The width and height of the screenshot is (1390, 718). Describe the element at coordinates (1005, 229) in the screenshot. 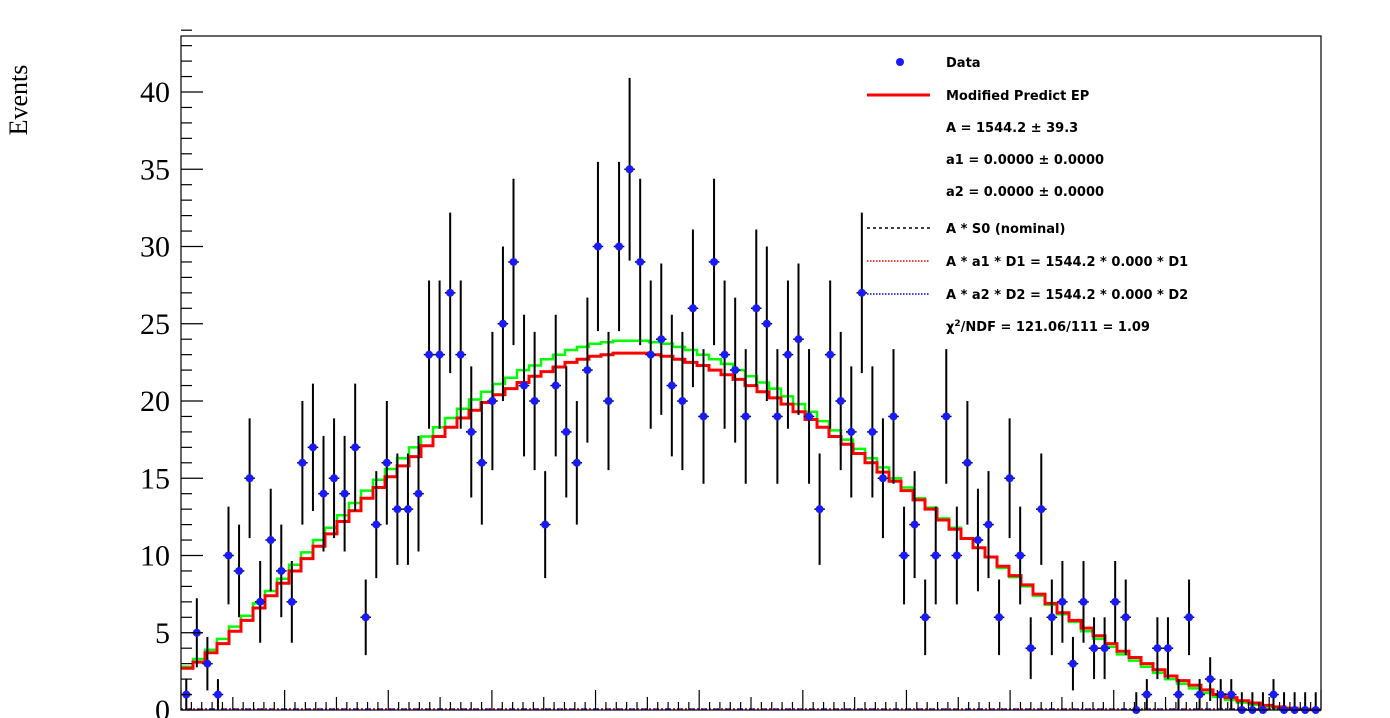

I see `legend-nominal-label: A * S0 (nominal)` at that location.